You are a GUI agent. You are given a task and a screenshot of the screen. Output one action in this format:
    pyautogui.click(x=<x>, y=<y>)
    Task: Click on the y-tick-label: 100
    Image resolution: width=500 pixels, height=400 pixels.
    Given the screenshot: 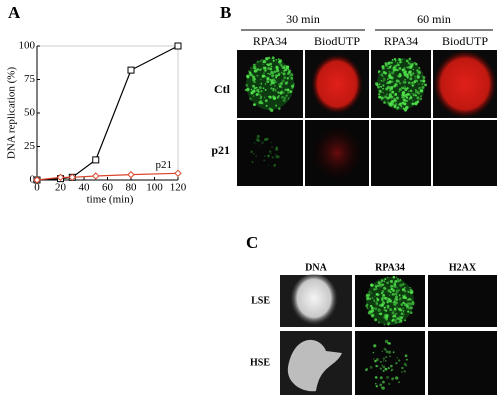 What is the action you would take?
    pyautogui.click(x=27, y=46)
    